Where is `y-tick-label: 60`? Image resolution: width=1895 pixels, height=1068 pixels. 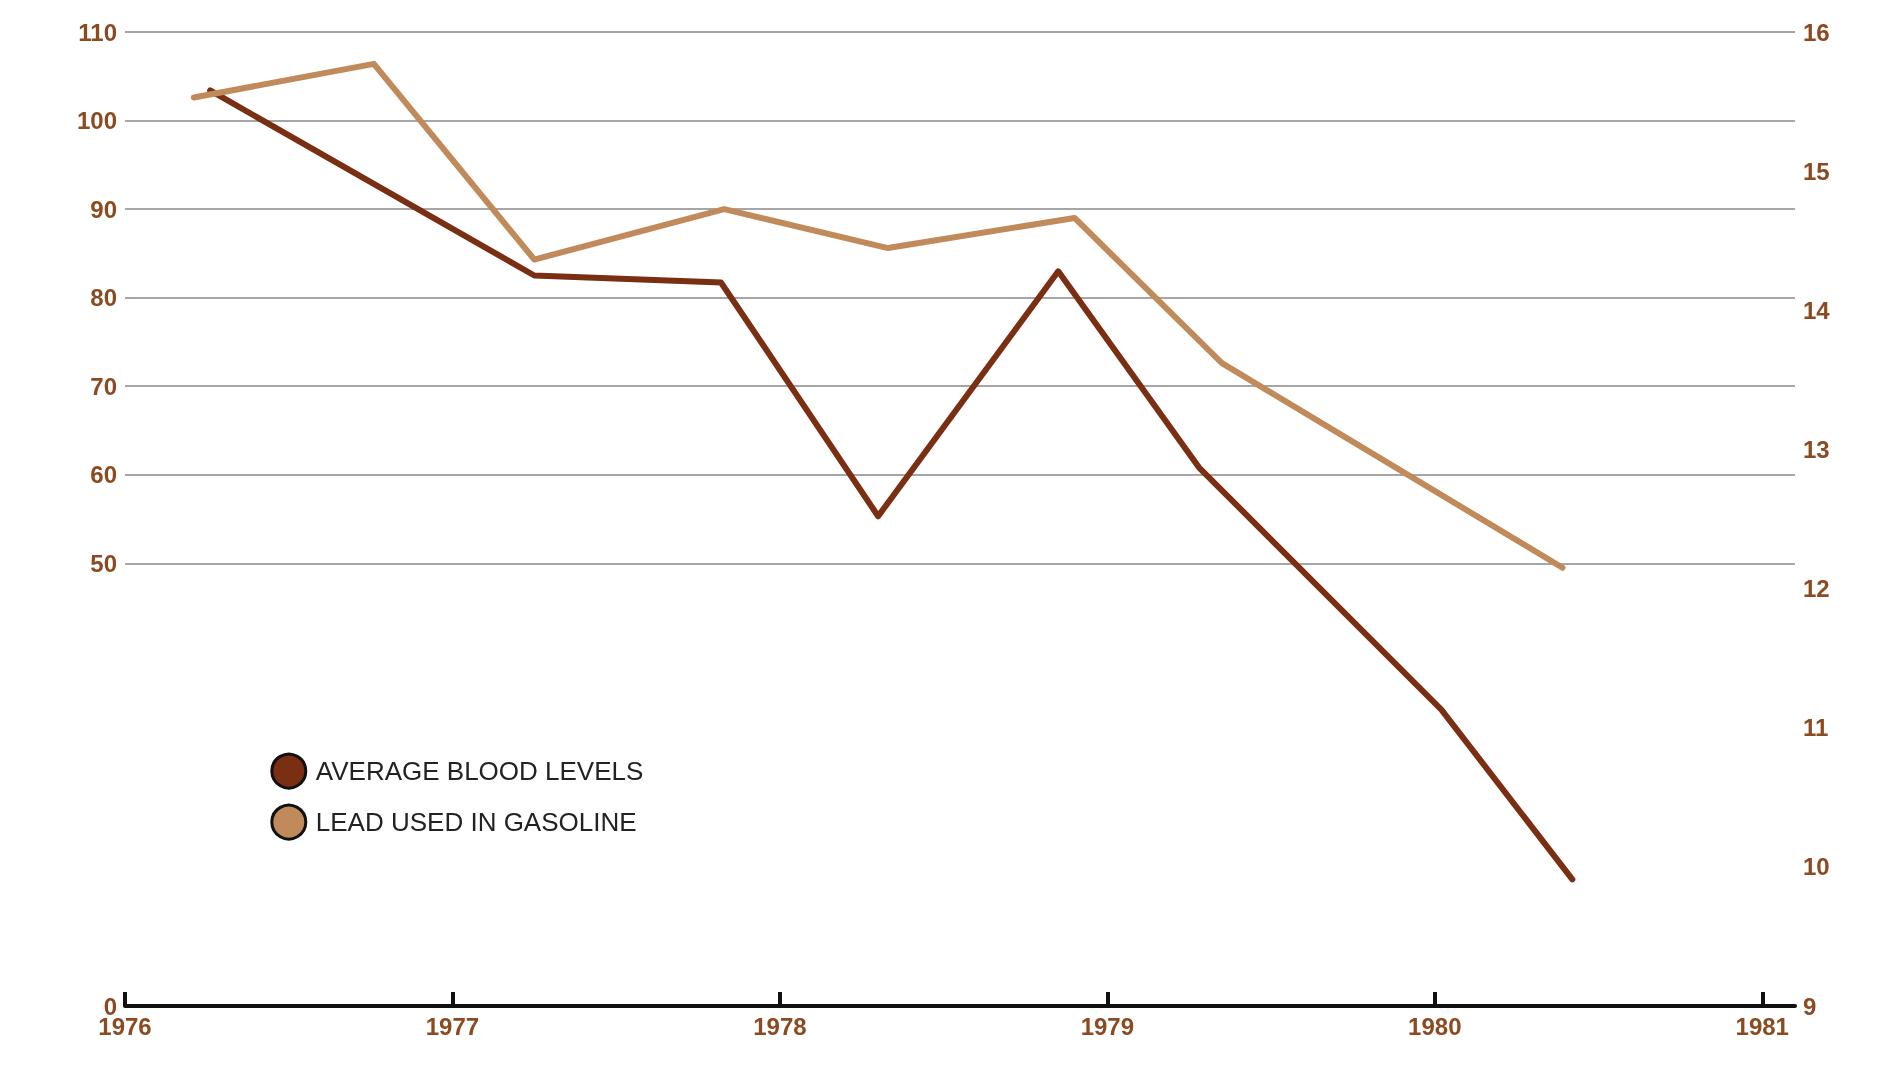 y-tick-label: 60 is located at coordinates (103, 475).